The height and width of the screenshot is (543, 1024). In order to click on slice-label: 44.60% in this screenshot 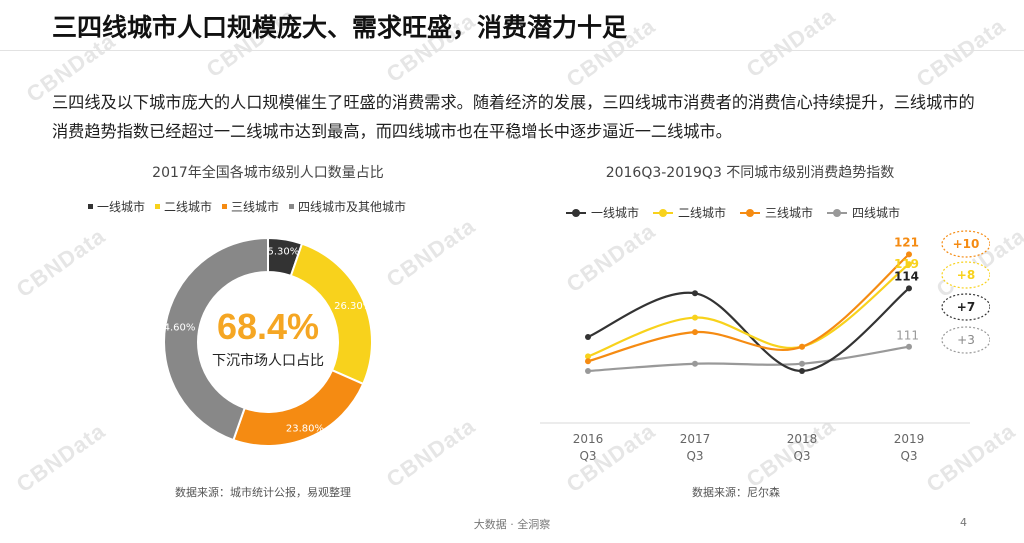, I will do `click(176, 327)`.